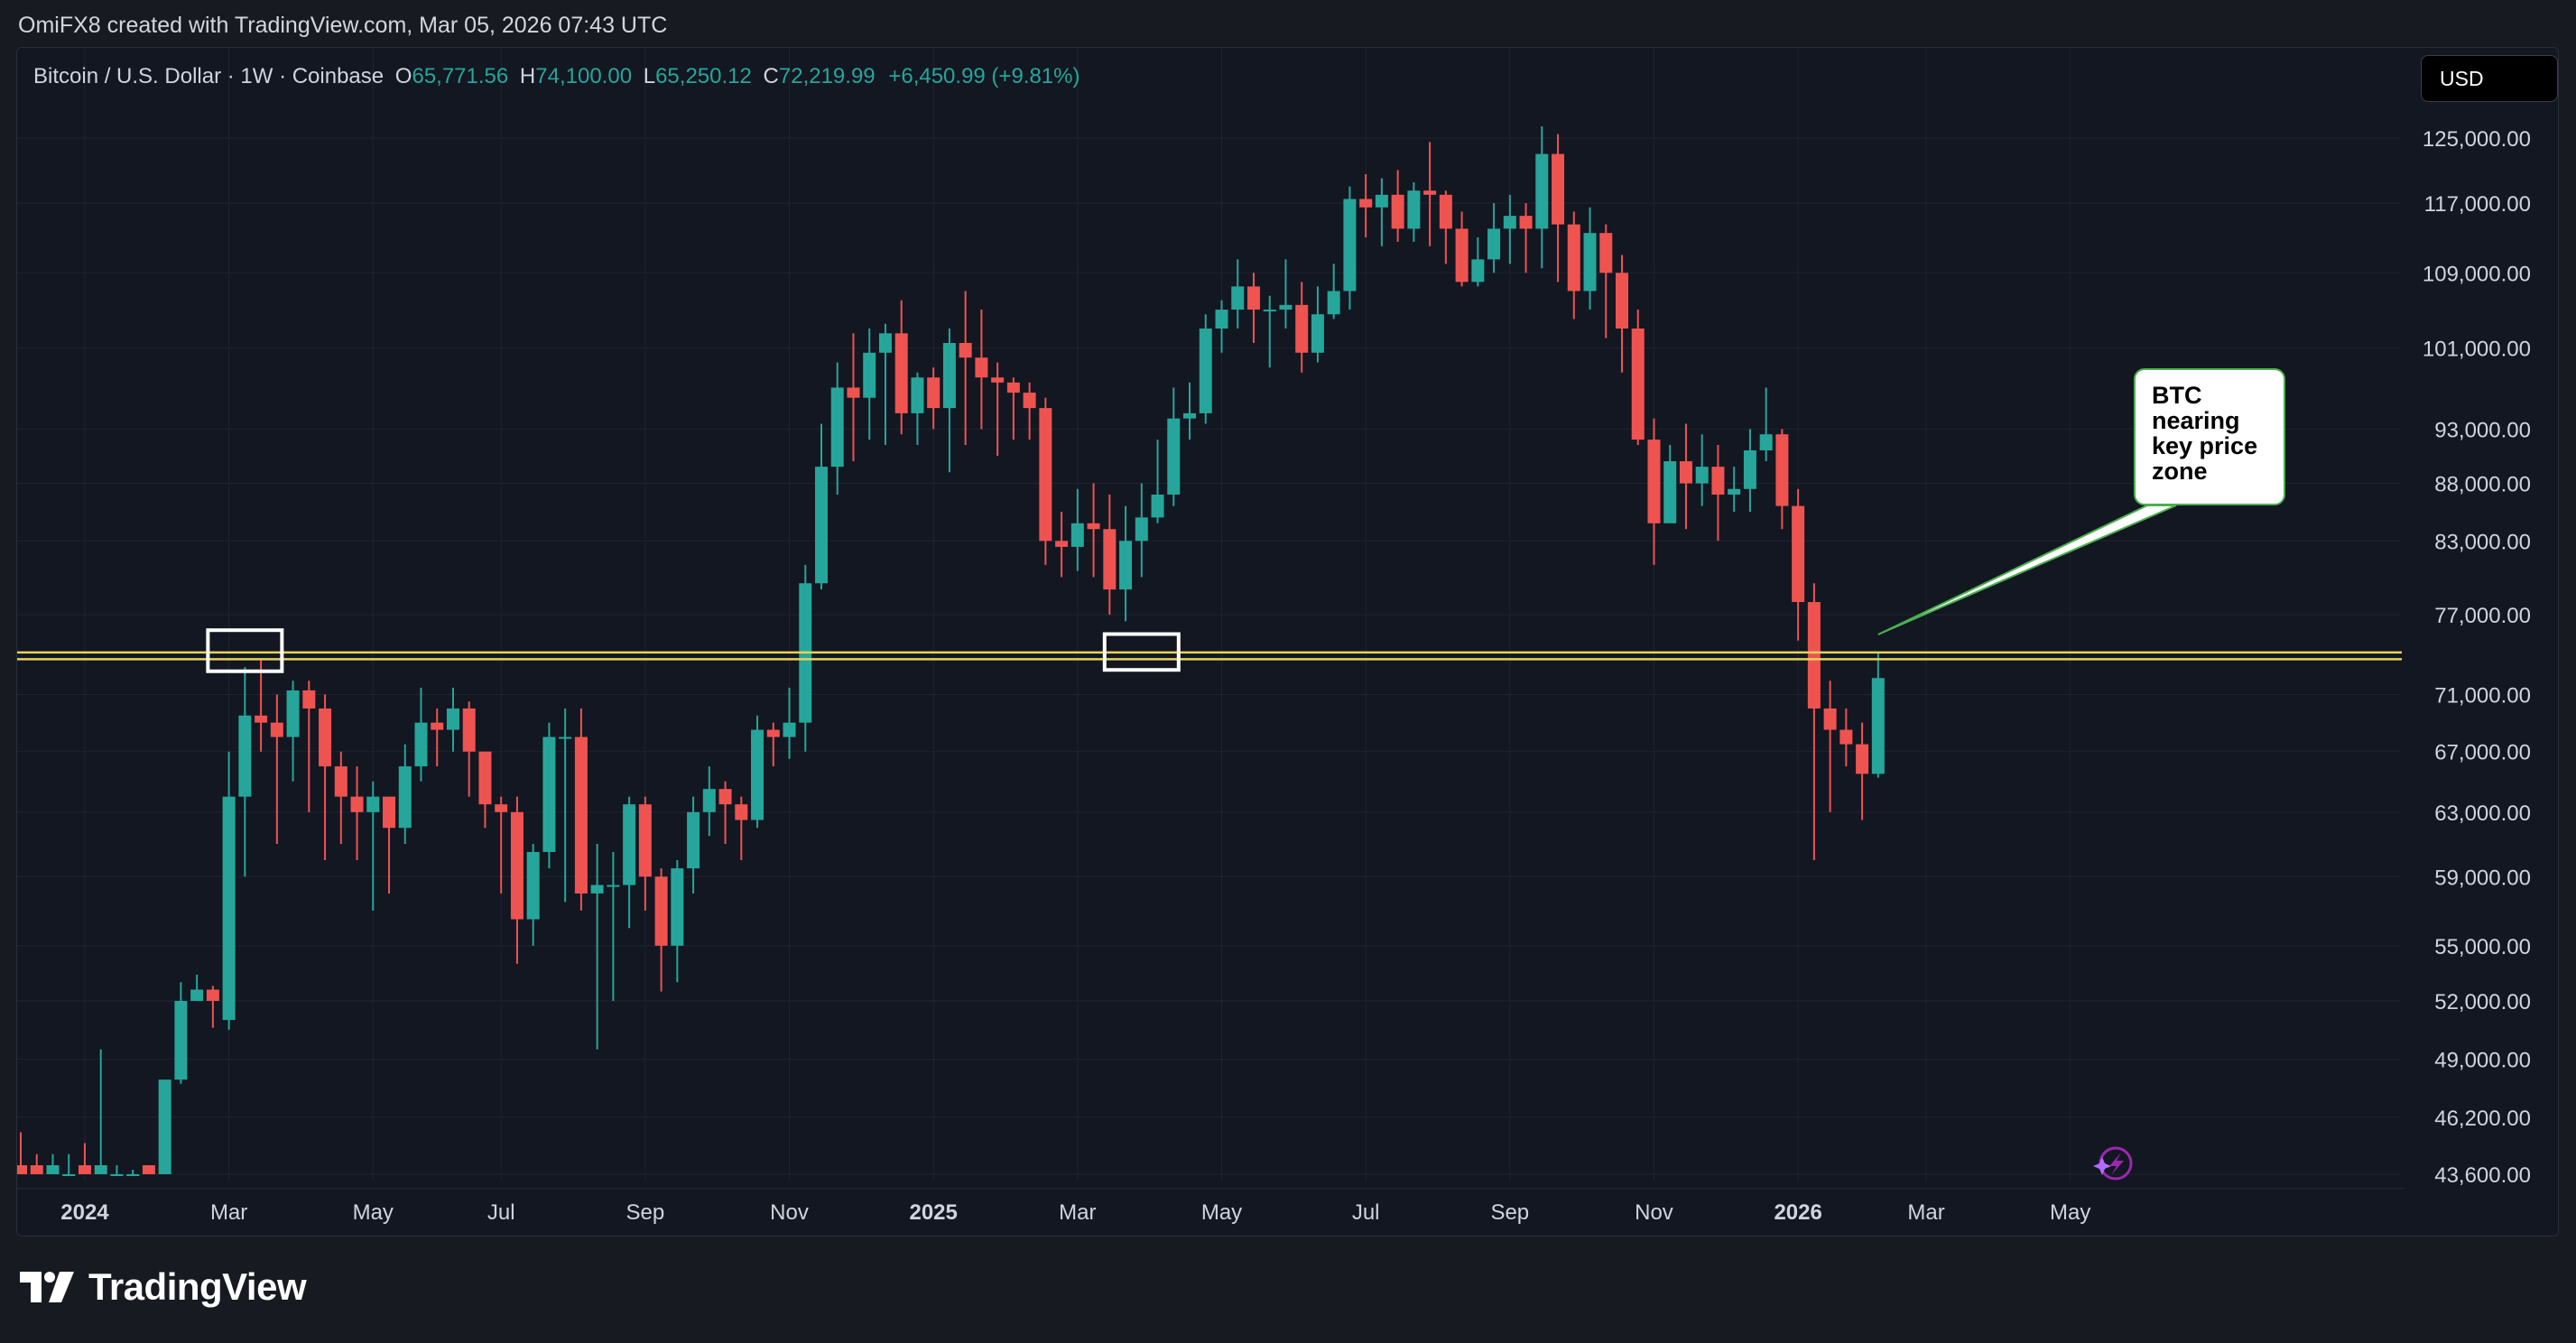 The width and height of the screenshot is (2576, 1343). Describe the element at coordinates (1141, 652) in the screenshot. I see `highlight-box` at that location.